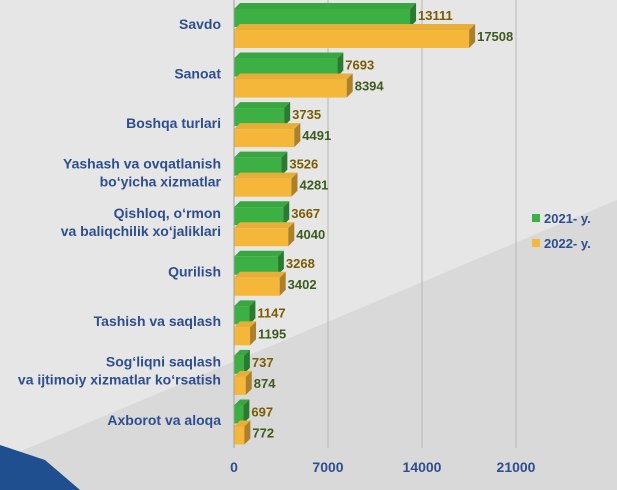 Image resolution: width=617 pixels, height=490 pixels. What do you see at coordinates (310, 234) in the screenshot?
I see `data-label: 4040` at bounding box center [310, 234].